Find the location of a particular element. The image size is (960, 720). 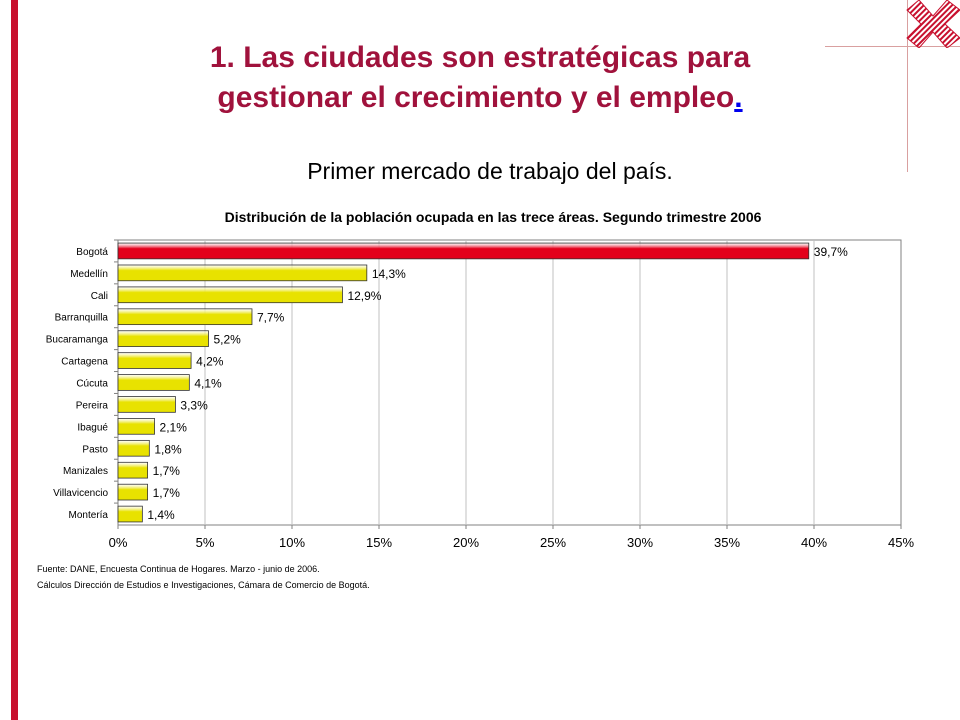

y-axis-label: Villavicencio is located at coordinates (80, 493).